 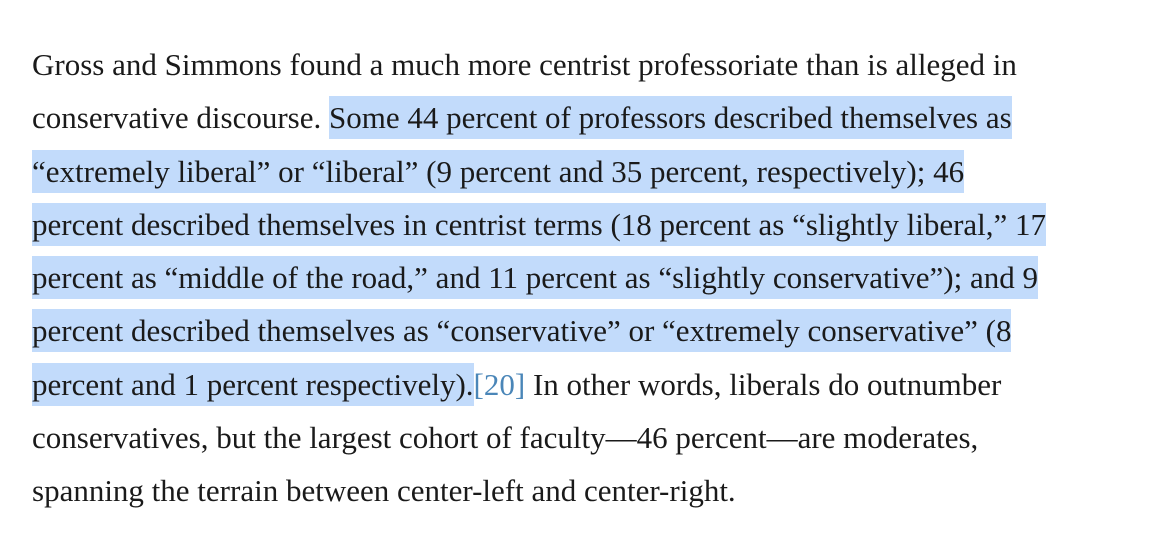 I want to click on paragraph-text: conservative discourse., so click(x=180, y=118).